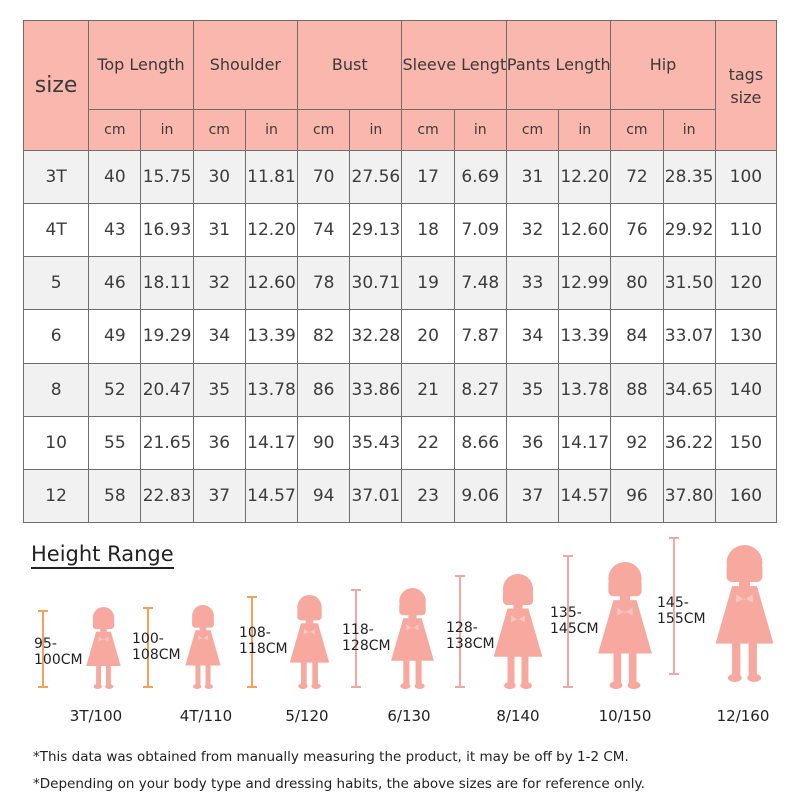  I want to click on table-cell: 19.29, so click(167, 336).